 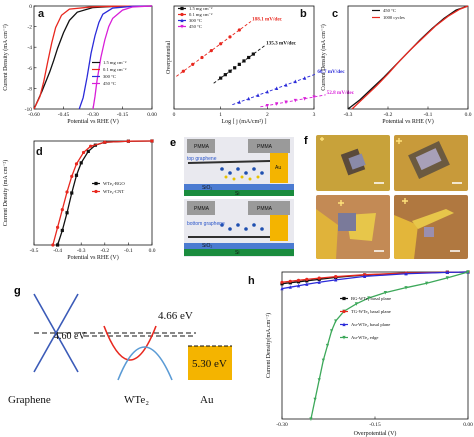 I want to click on si-label-top: Si, so click(x=237, y=194).